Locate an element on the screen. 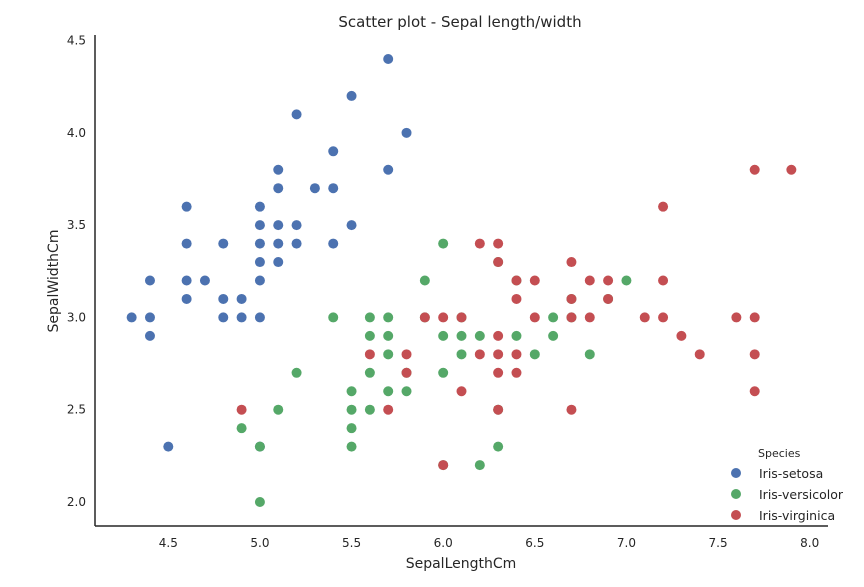 This screenshot has height=587, width=864. x-tick-label: 4.5 is located at coordinates (168, 543).